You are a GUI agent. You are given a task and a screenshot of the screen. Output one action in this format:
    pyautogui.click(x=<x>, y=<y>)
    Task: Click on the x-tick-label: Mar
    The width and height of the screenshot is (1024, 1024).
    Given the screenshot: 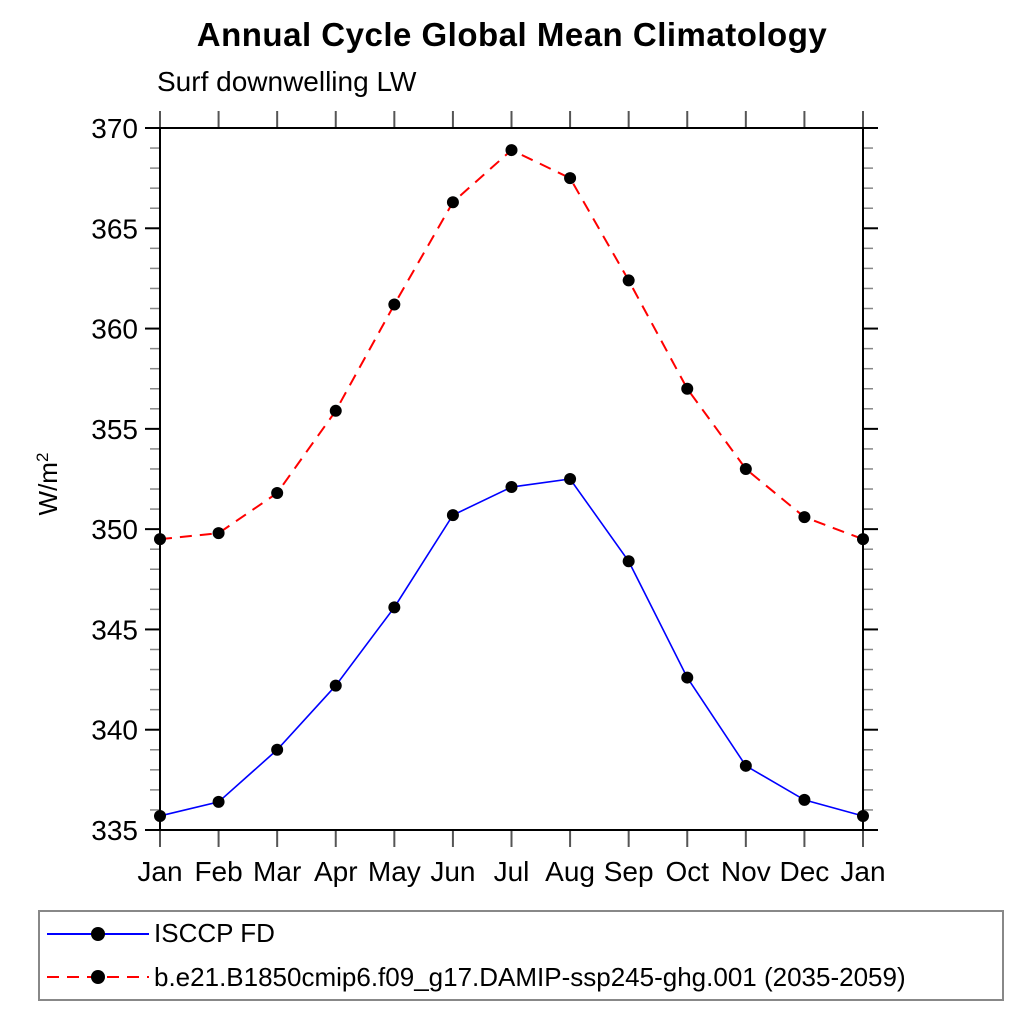 What is the action you would take?
    pyautogui.click(x=277, y=871)
    